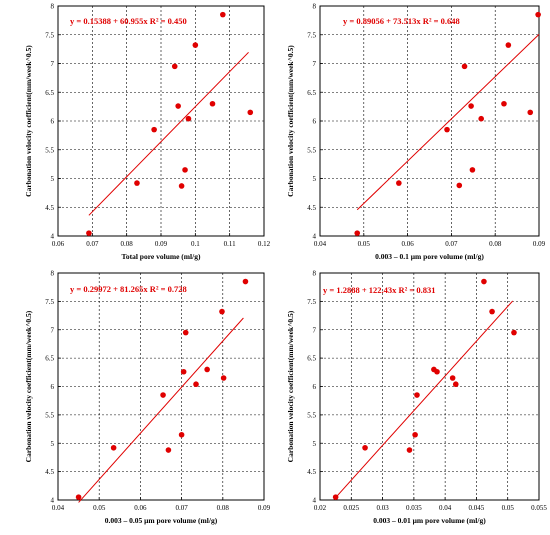 This screenshot has width=550, height=535. What do you see at coordinates (351, 508) in the screenshot?
I see `x-tick-label: 0.025` at bounding box center [351, 508].